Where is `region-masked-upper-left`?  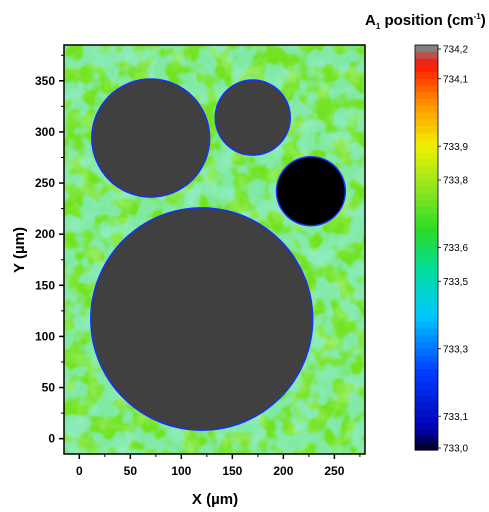
region-masked-upper-left is located at coordinates (150, 138).